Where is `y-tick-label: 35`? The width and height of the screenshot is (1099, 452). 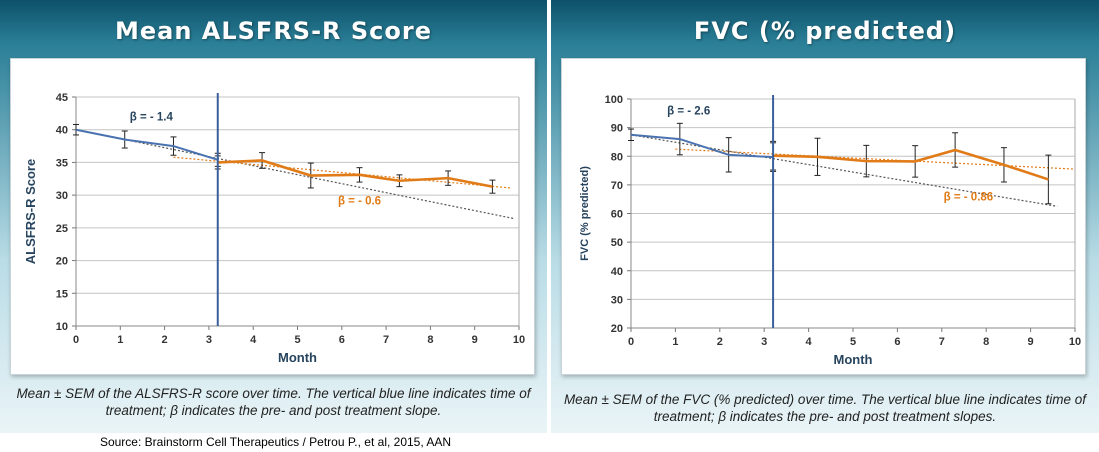 y-tick-label: 35 is located at coordinates (62, 163).